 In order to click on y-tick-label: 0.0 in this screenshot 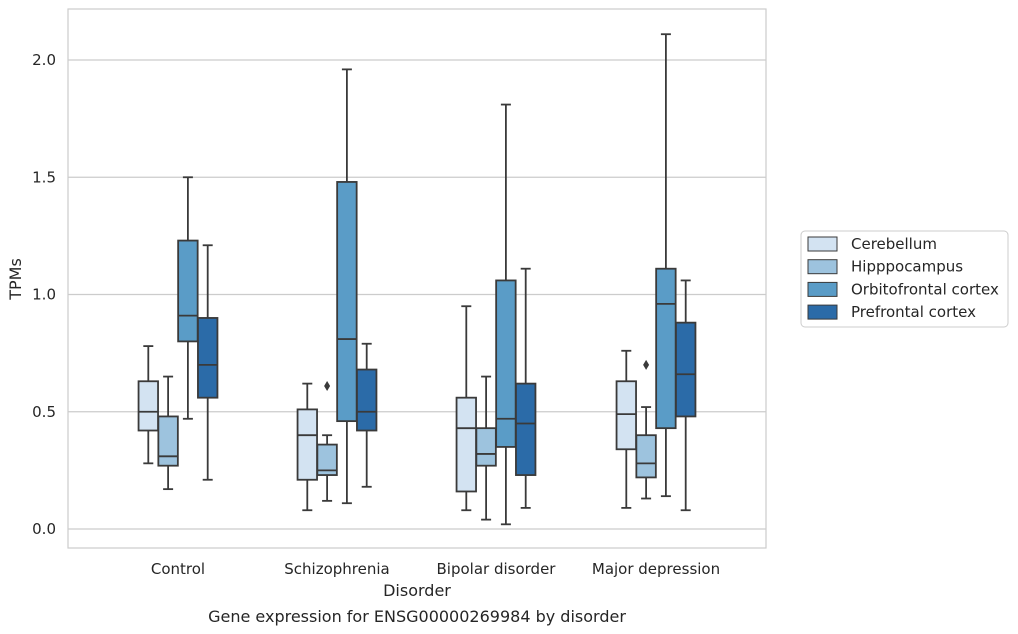, I will do `click(44, 529)`.